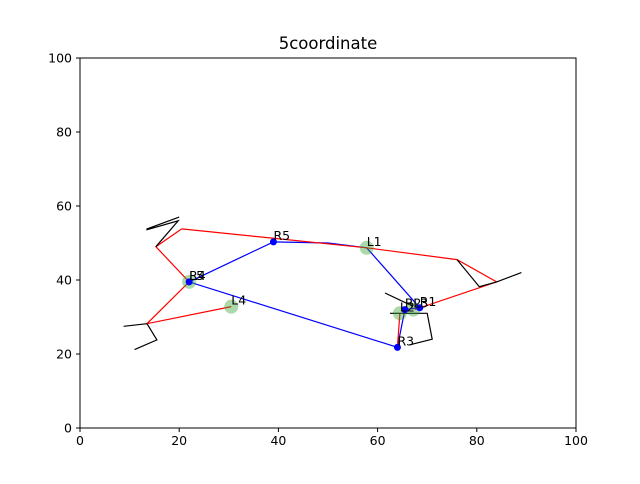 This screenshot has height=484, width=640. What do you see at coordinates (281, 235) in the screenshot?
I see `point-label-r5: R5` at bounding box center [281, 235].